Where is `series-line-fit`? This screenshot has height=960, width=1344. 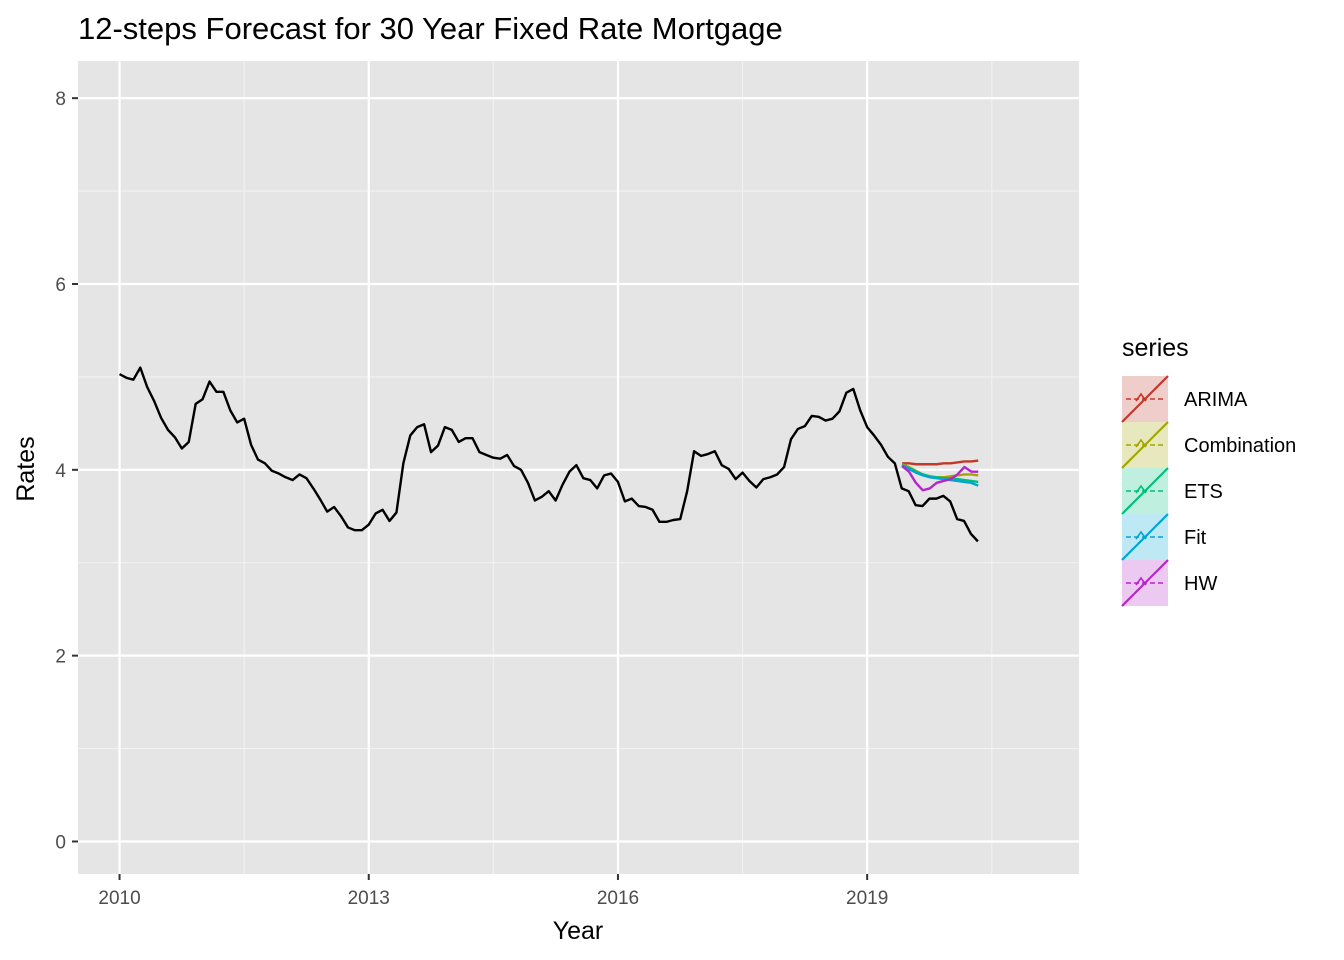 series-line-fit is located at coordinates (940, 475).